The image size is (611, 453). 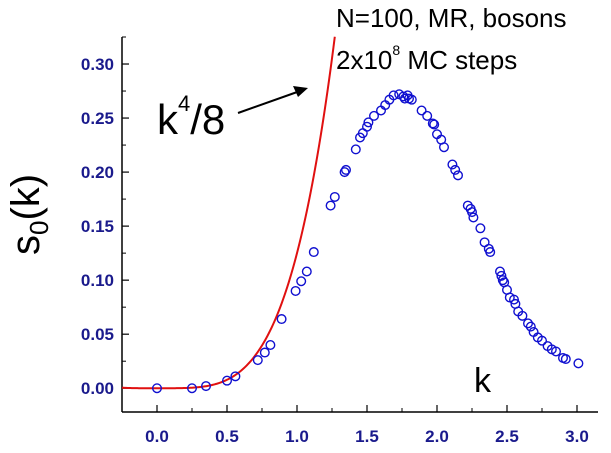 What do you see at coordinates (577, 436) in the screenshot?
I see `x-tick-label: 3.0` at bounding box center [577, 436].